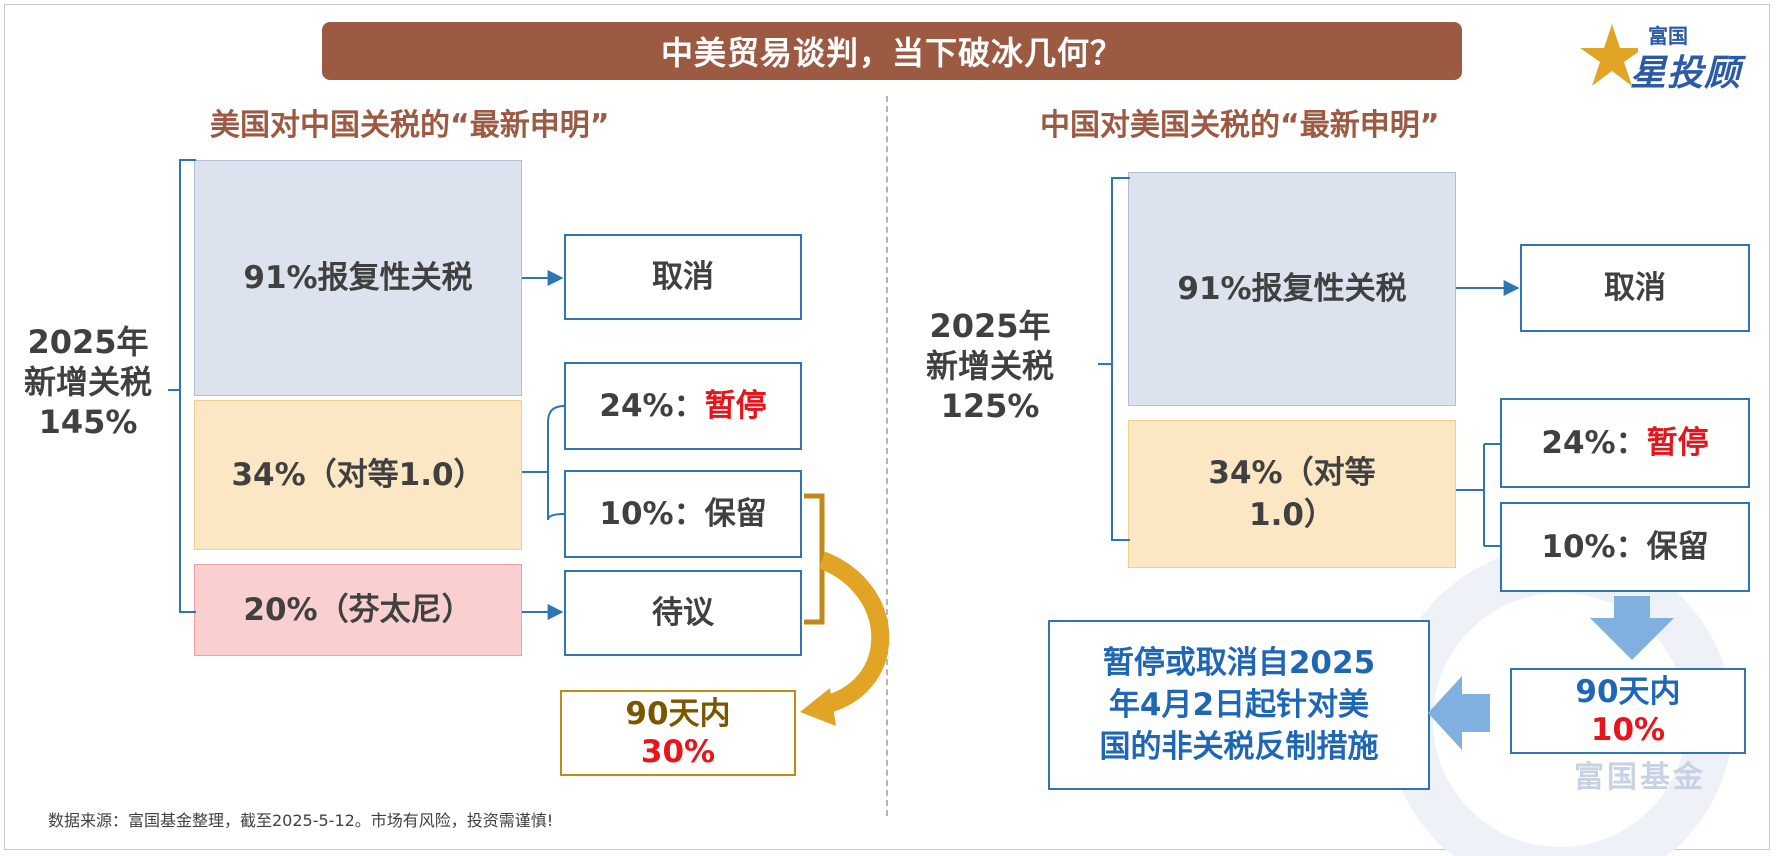  I want to click on down-arrow-icon, so click(1632, 628).